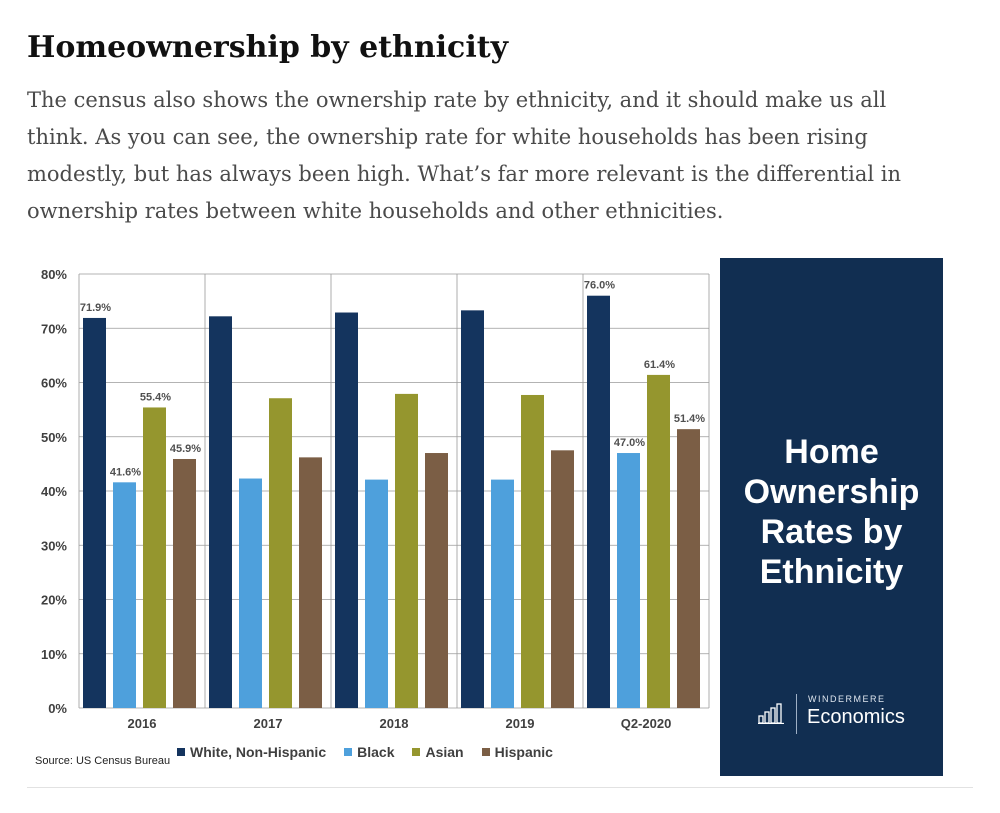  What do you see at coordinates (54, 383) in the screenshot?
I see `y-tick-label: 60%` at bounding box center [54, 383].